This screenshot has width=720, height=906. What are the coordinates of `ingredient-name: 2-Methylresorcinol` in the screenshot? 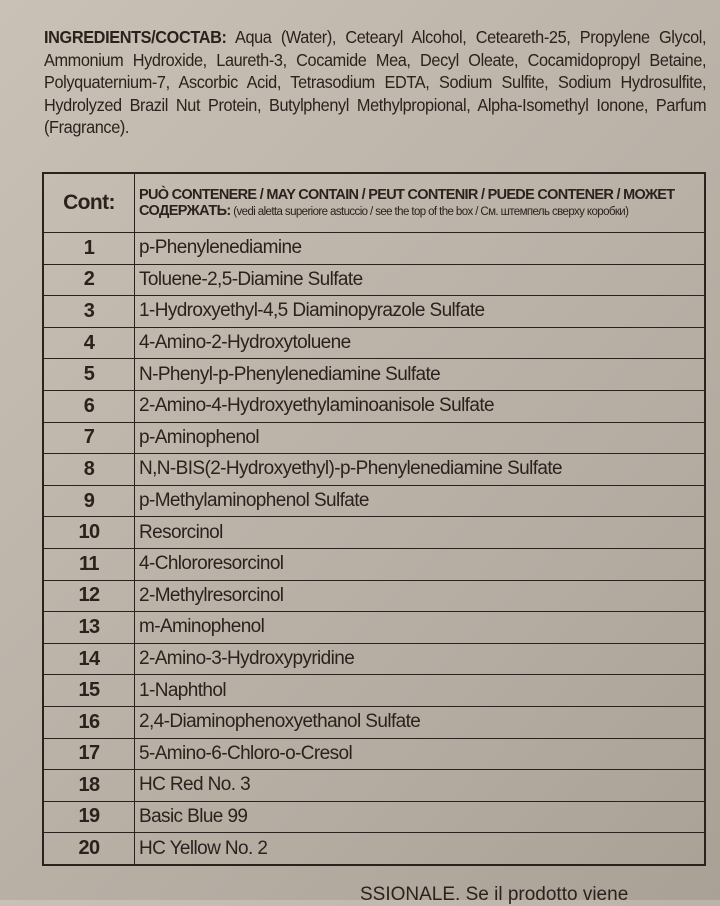 It's located at (420, 596).